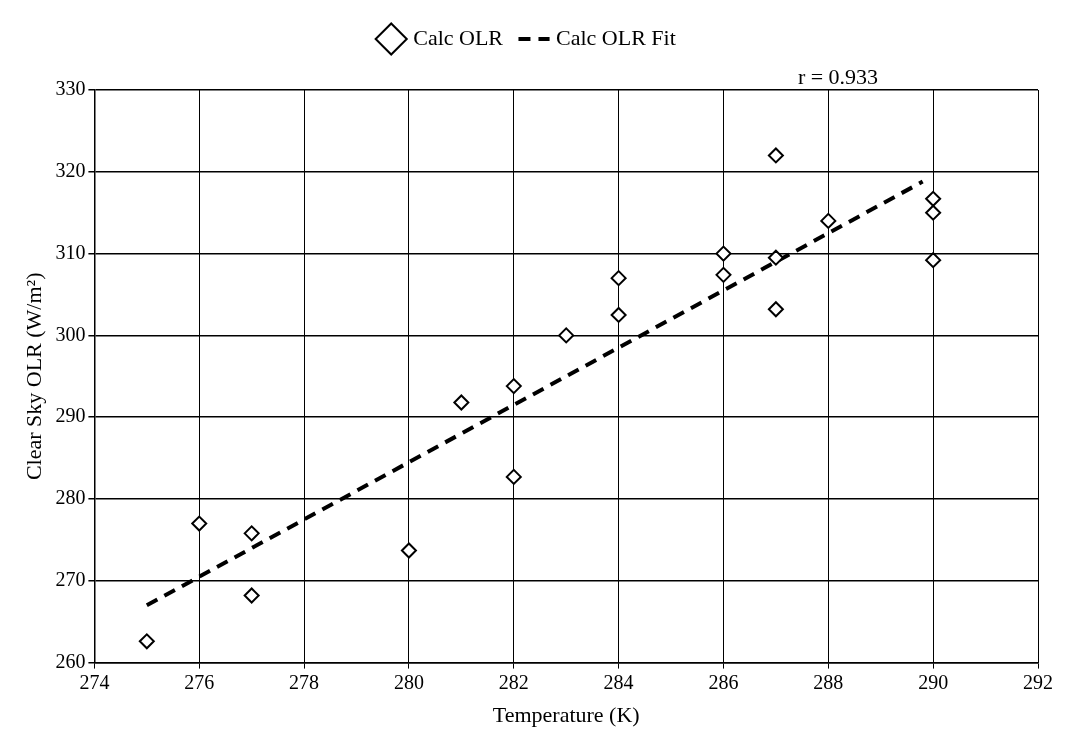 This screenshot has height=751, width=1089. What do you see at coordinates (933, 681) in the screenshot?
I see `x-tick-label: 290` at bounding box center [933, 681].